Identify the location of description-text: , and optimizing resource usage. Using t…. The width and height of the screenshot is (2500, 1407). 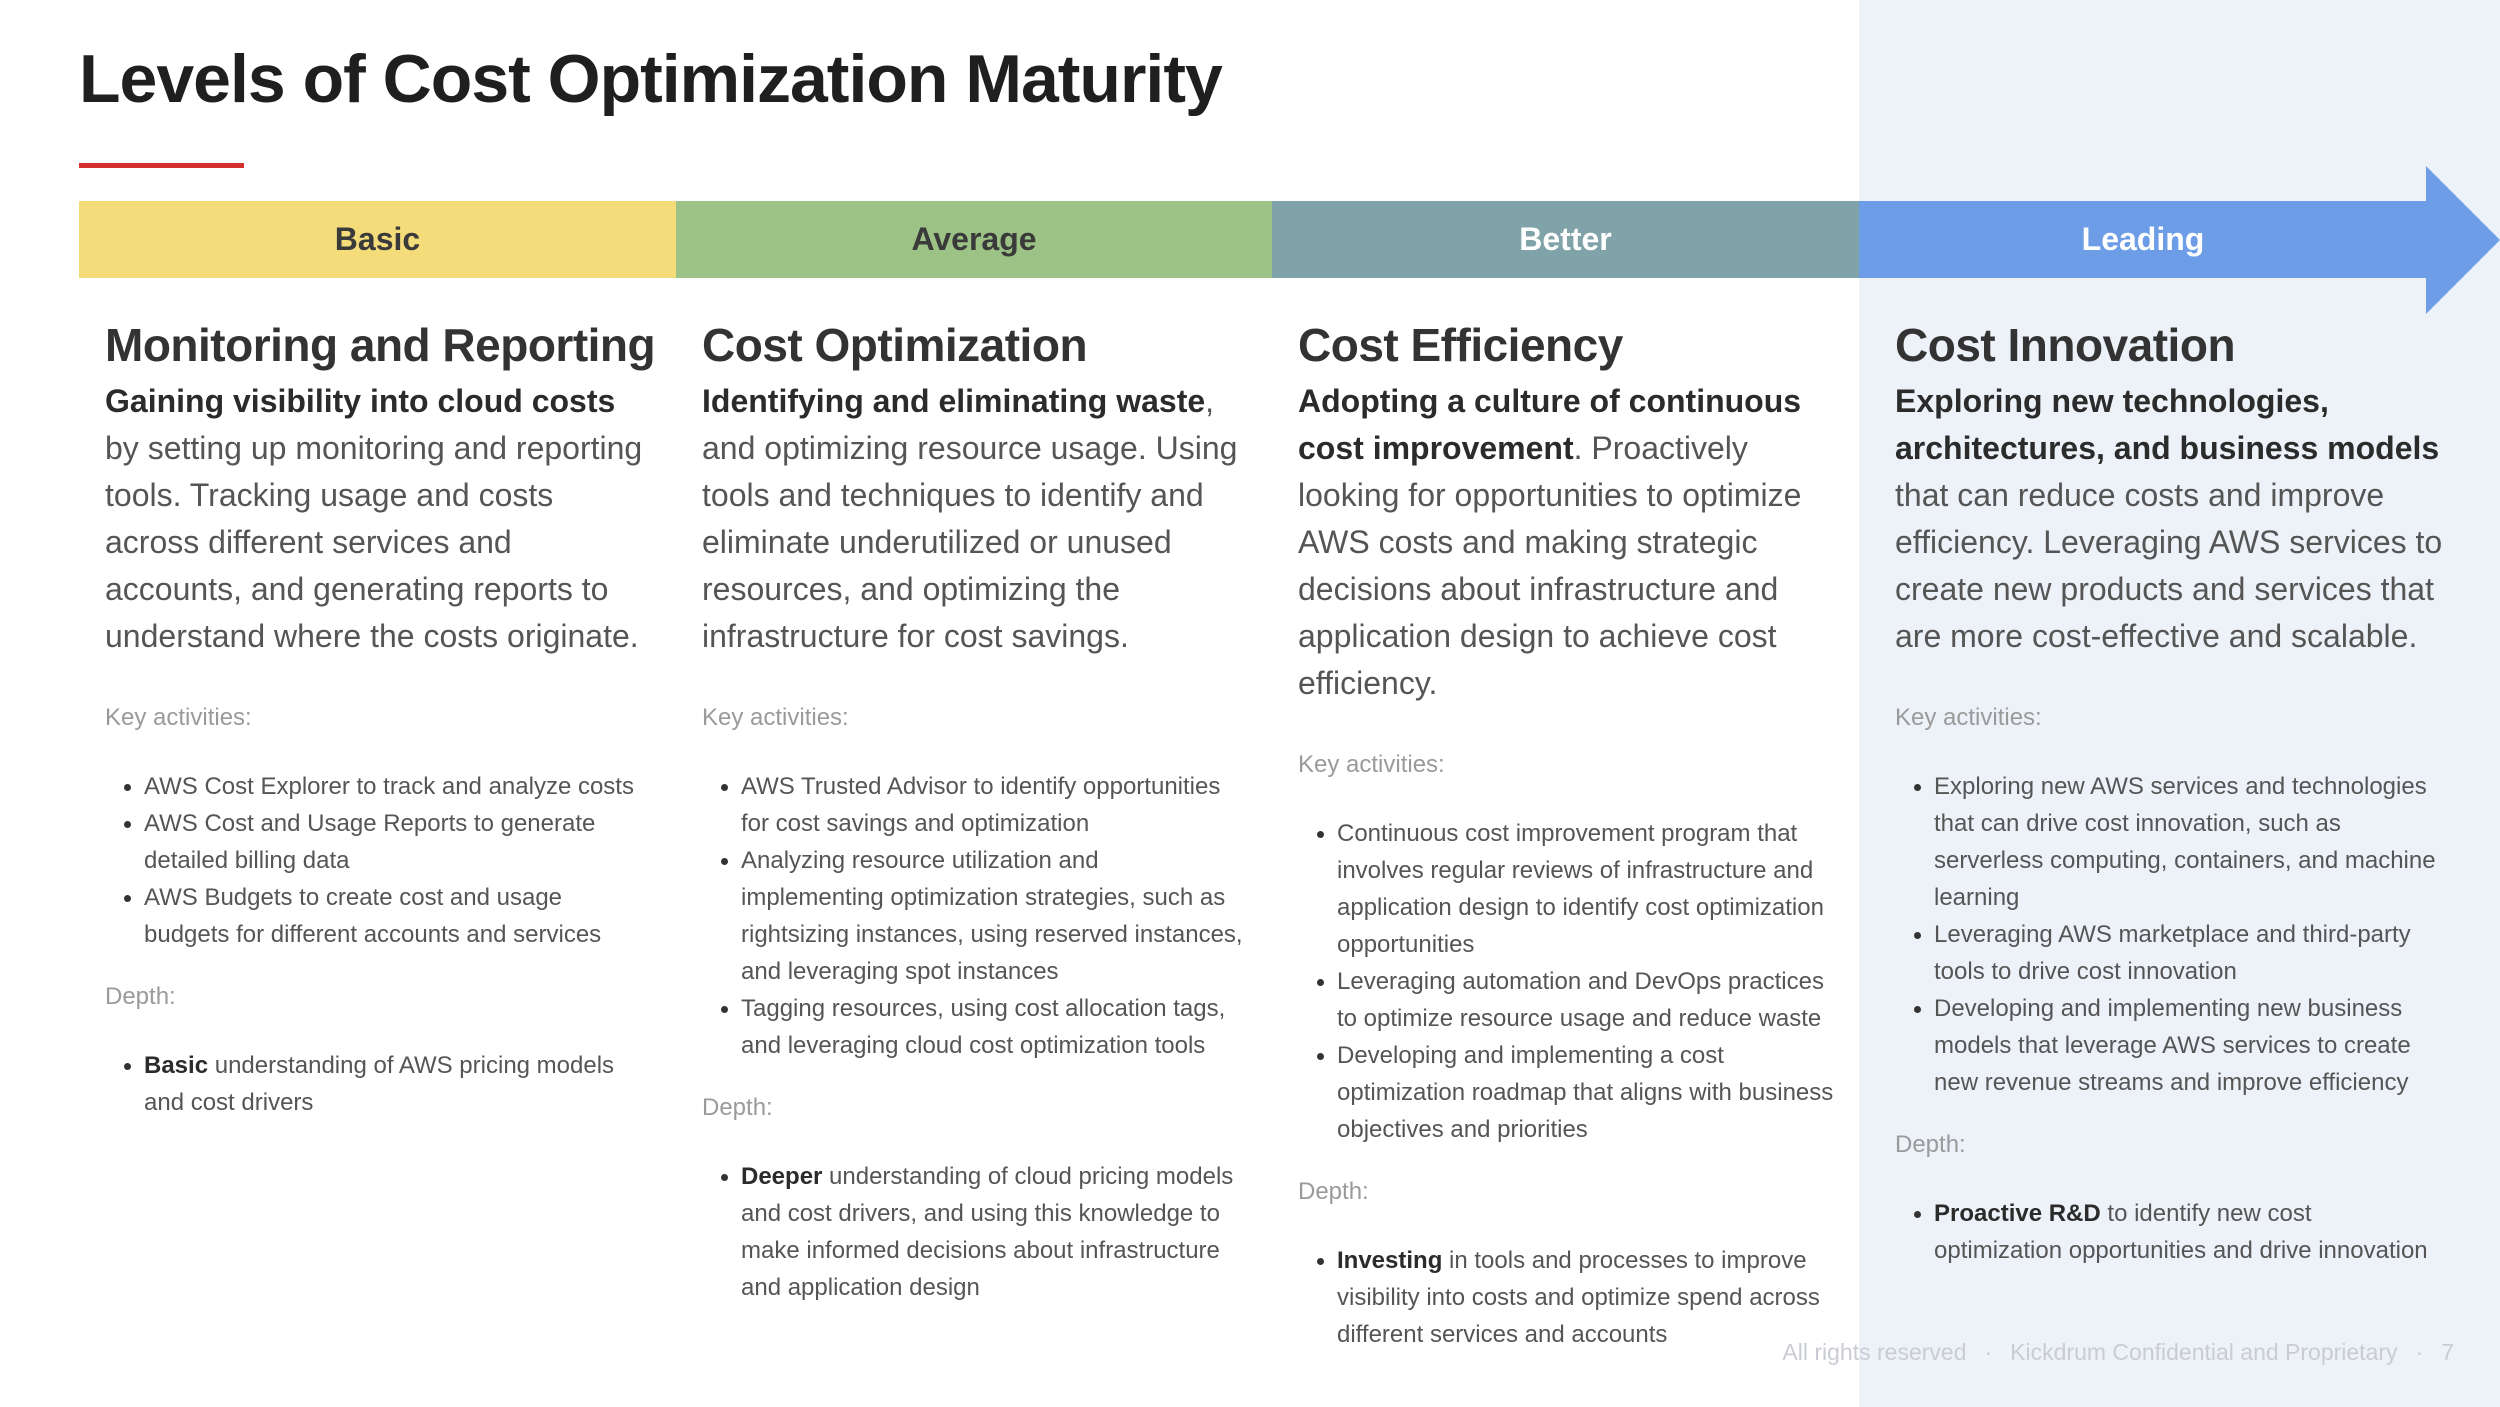
(970, 518).